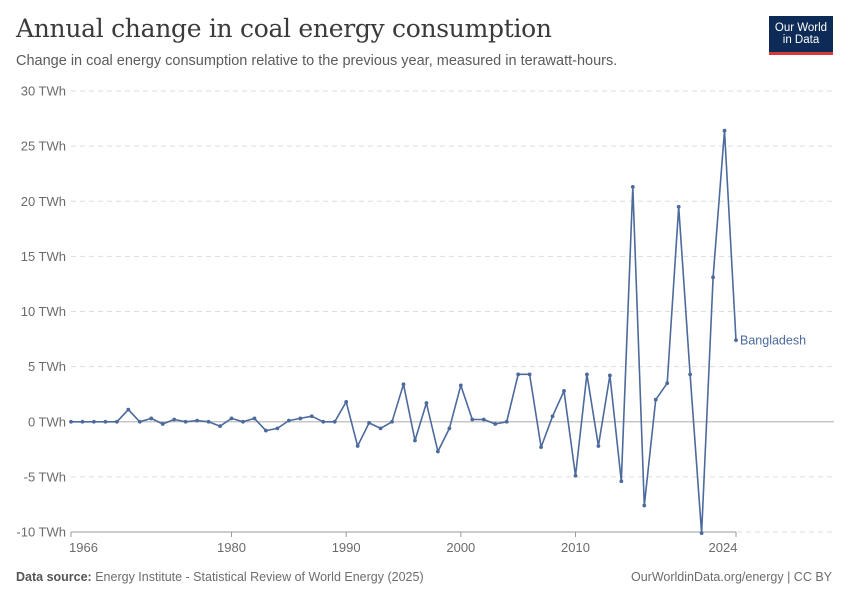  What do you see at coordinates (284, 28) in the screenshot?
I see `chart-title: Annual change in coal energy consumption` at bounding box center [284, 28].